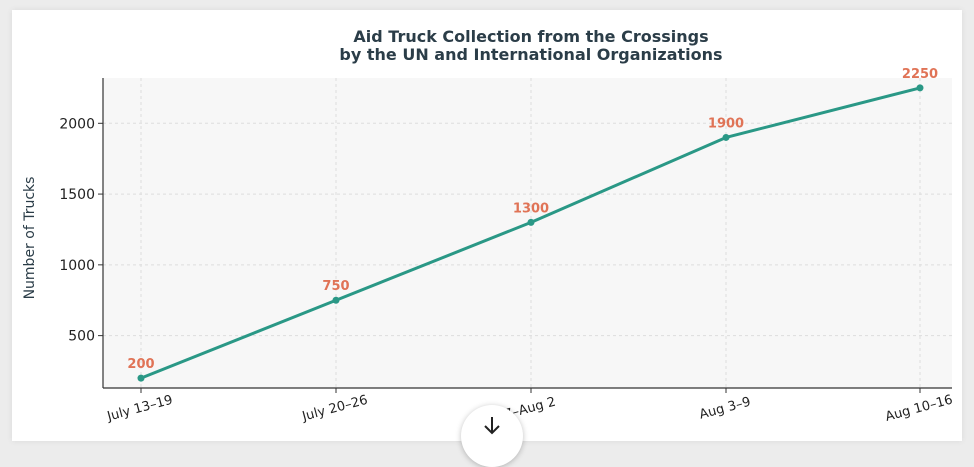  What do you see at coordinates (726, 123) in the screenshot?
I see `data-label: 1900` at bounding box center [726, 123].